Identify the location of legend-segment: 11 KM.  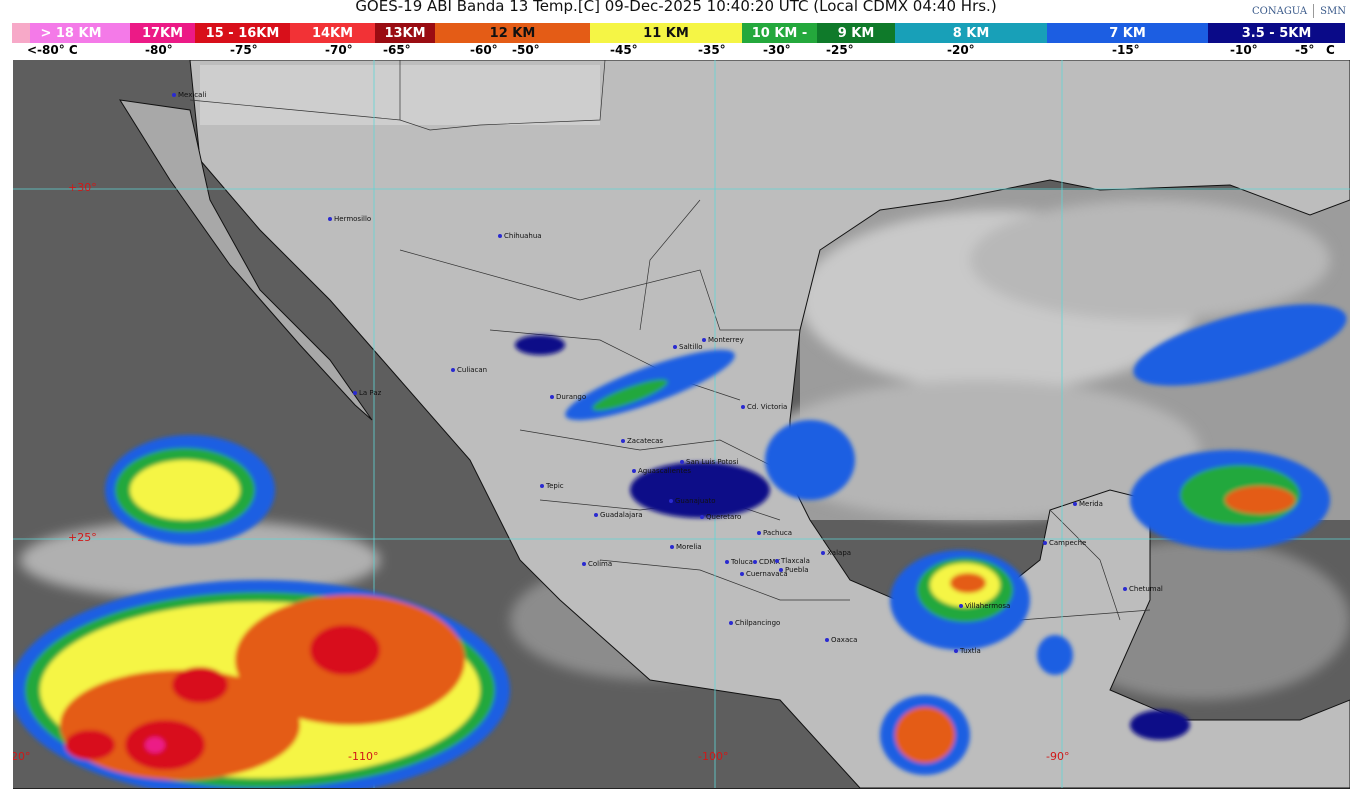
(666, 33).